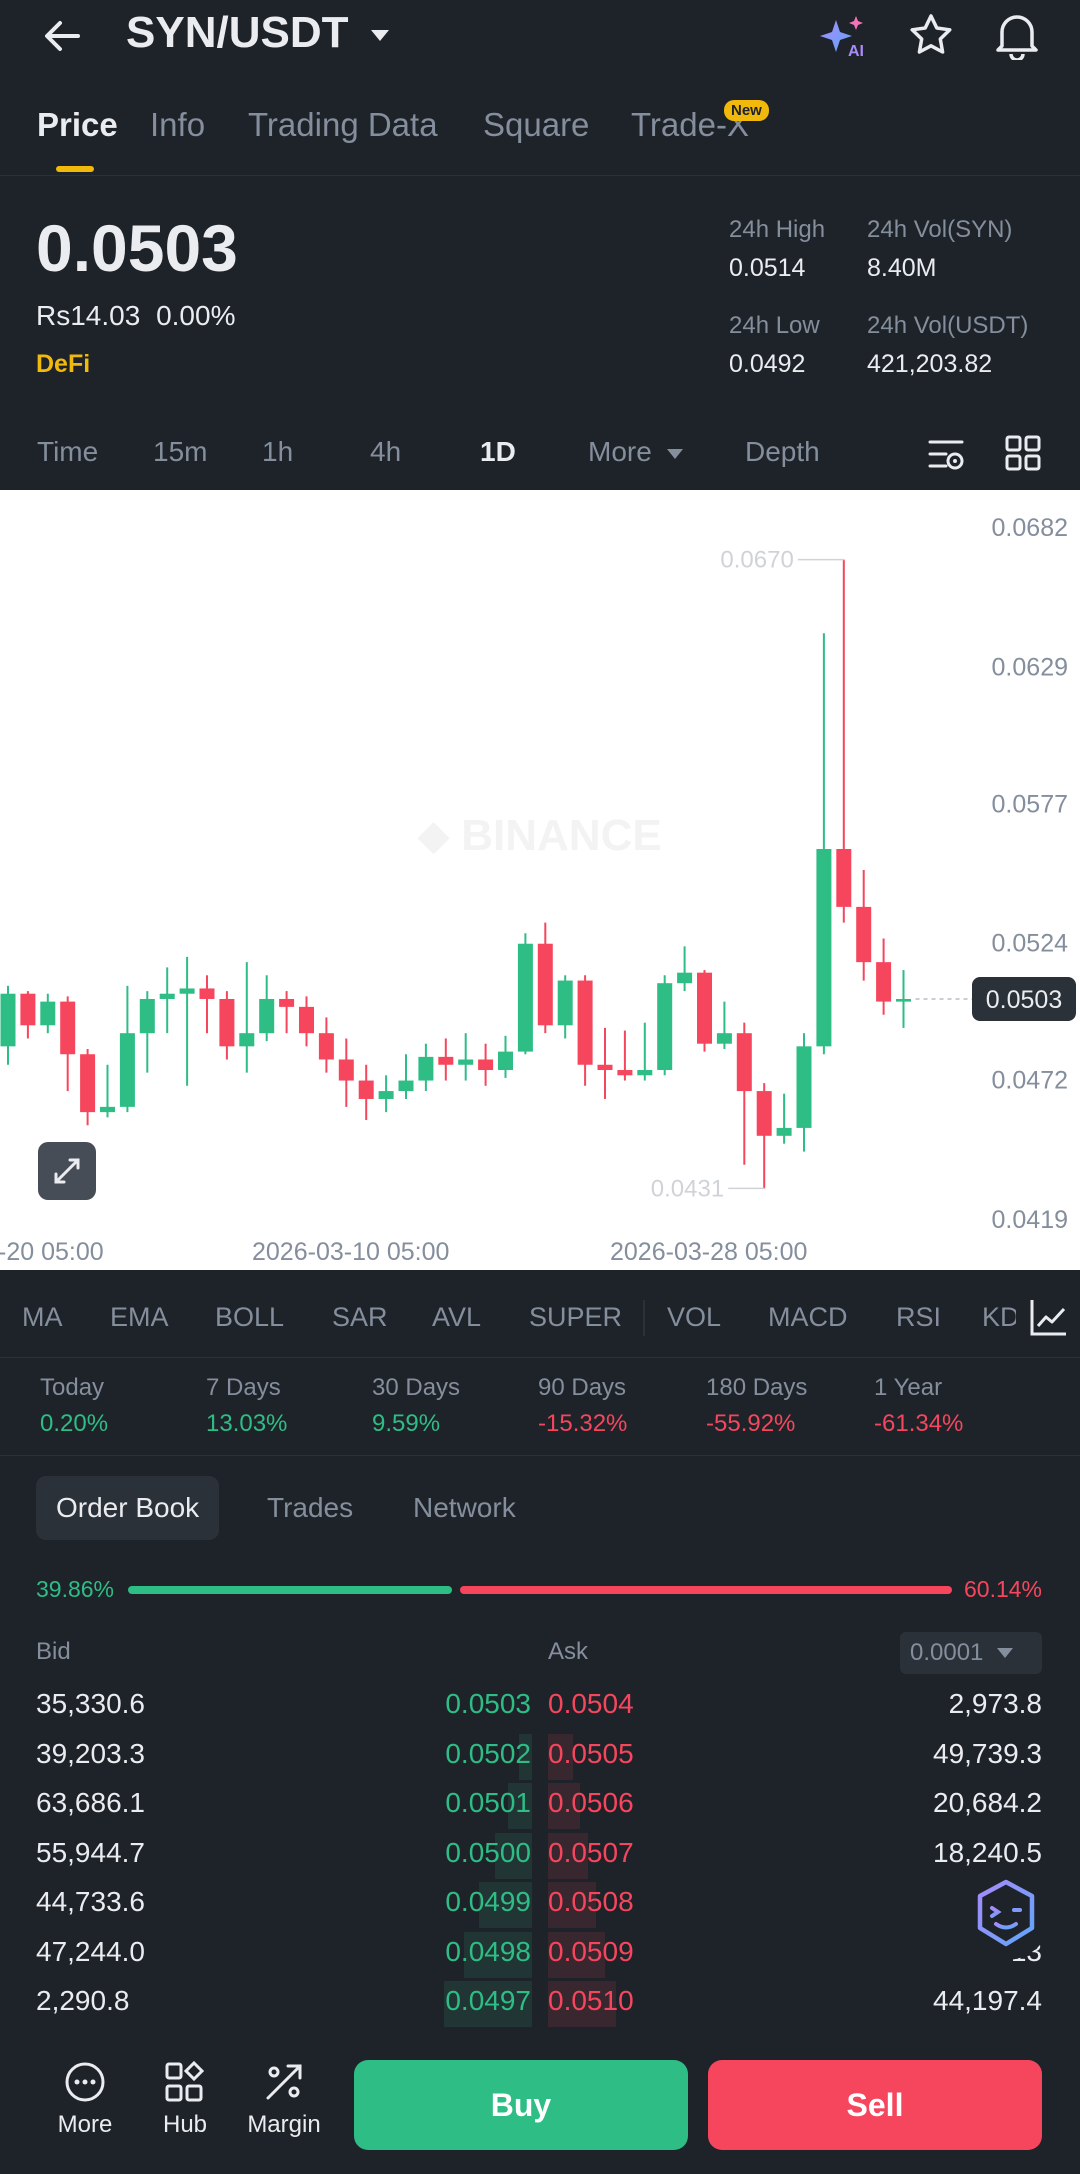 This screenshot has height=2174, width=1080. I want to click on star-icon, so click(931, 35).